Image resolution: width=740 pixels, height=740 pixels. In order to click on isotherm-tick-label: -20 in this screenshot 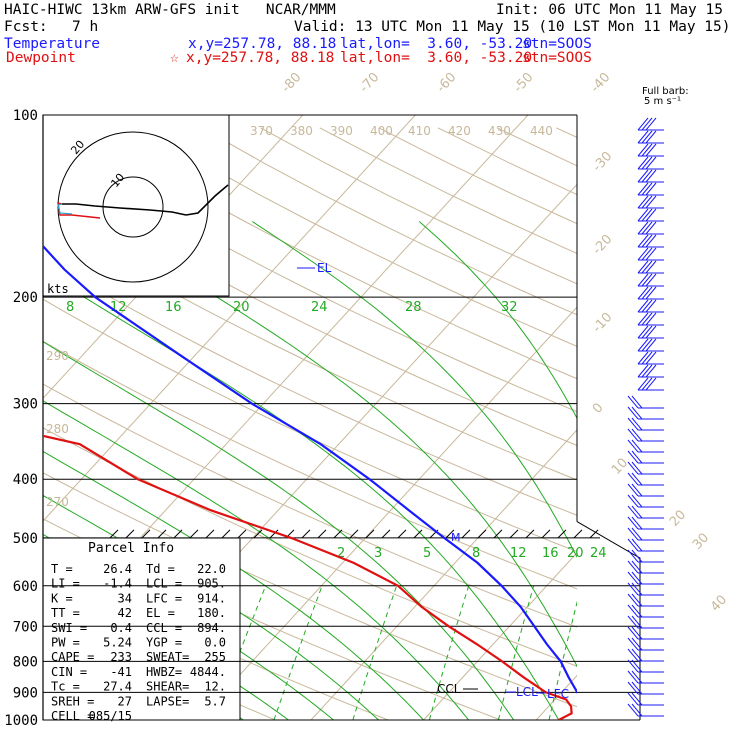, I will do `click(602, 245)`.